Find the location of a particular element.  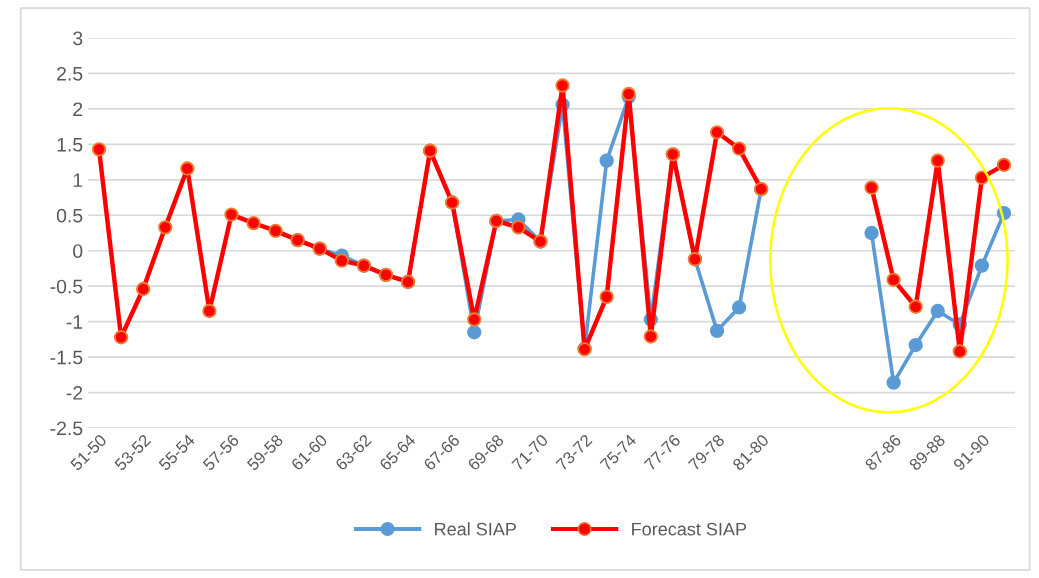

y-tick-label: 2 is located at coordinates (78, 109).